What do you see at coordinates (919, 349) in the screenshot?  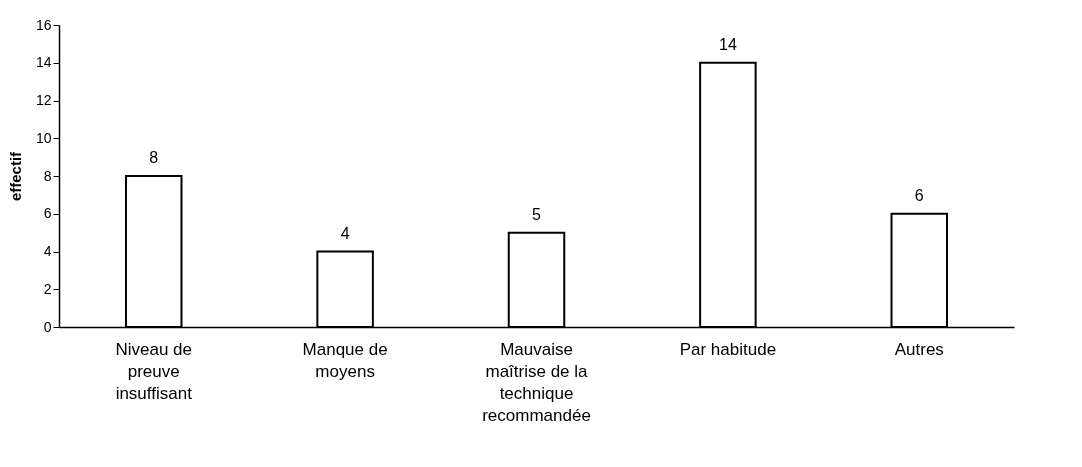 I see `x-tick-label: Autres` at bounding box center [919, 349].